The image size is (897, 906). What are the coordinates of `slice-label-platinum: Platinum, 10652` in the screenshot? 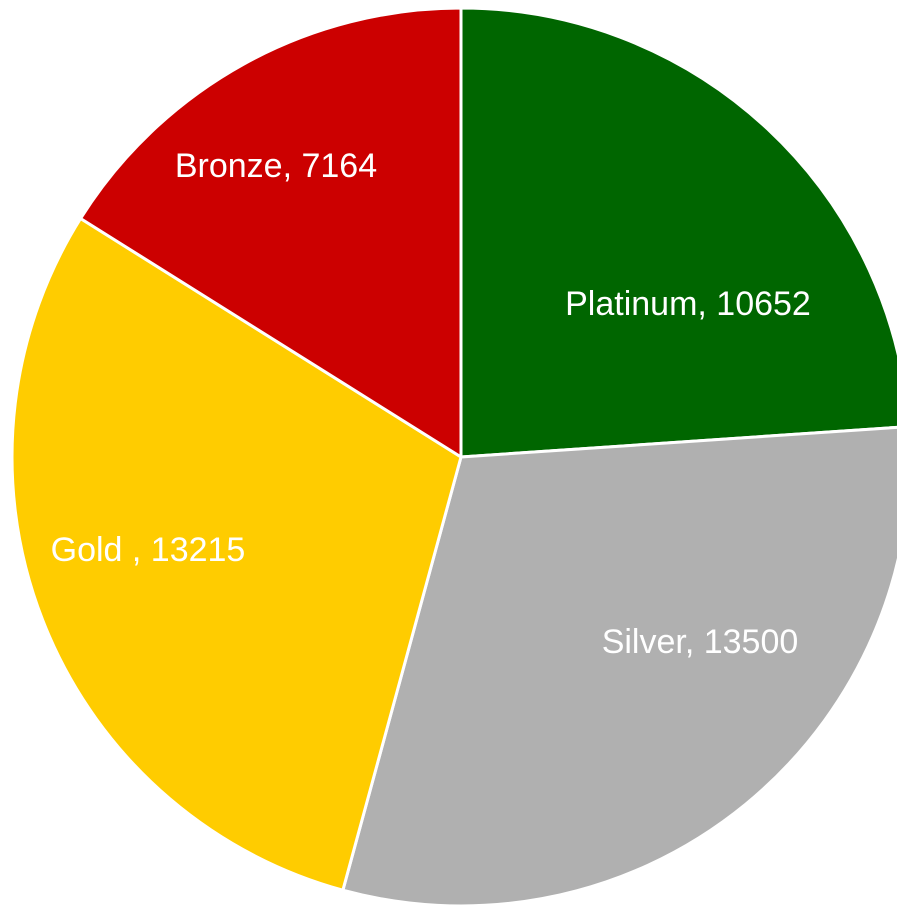 It's located at (688, 304).